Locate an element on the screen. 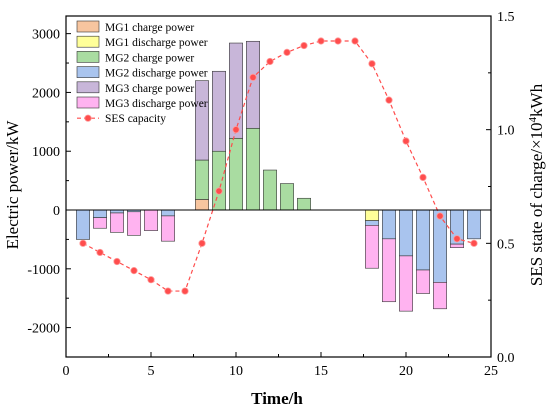  x-tick-label: 0 is located at coordinates (66, 371).